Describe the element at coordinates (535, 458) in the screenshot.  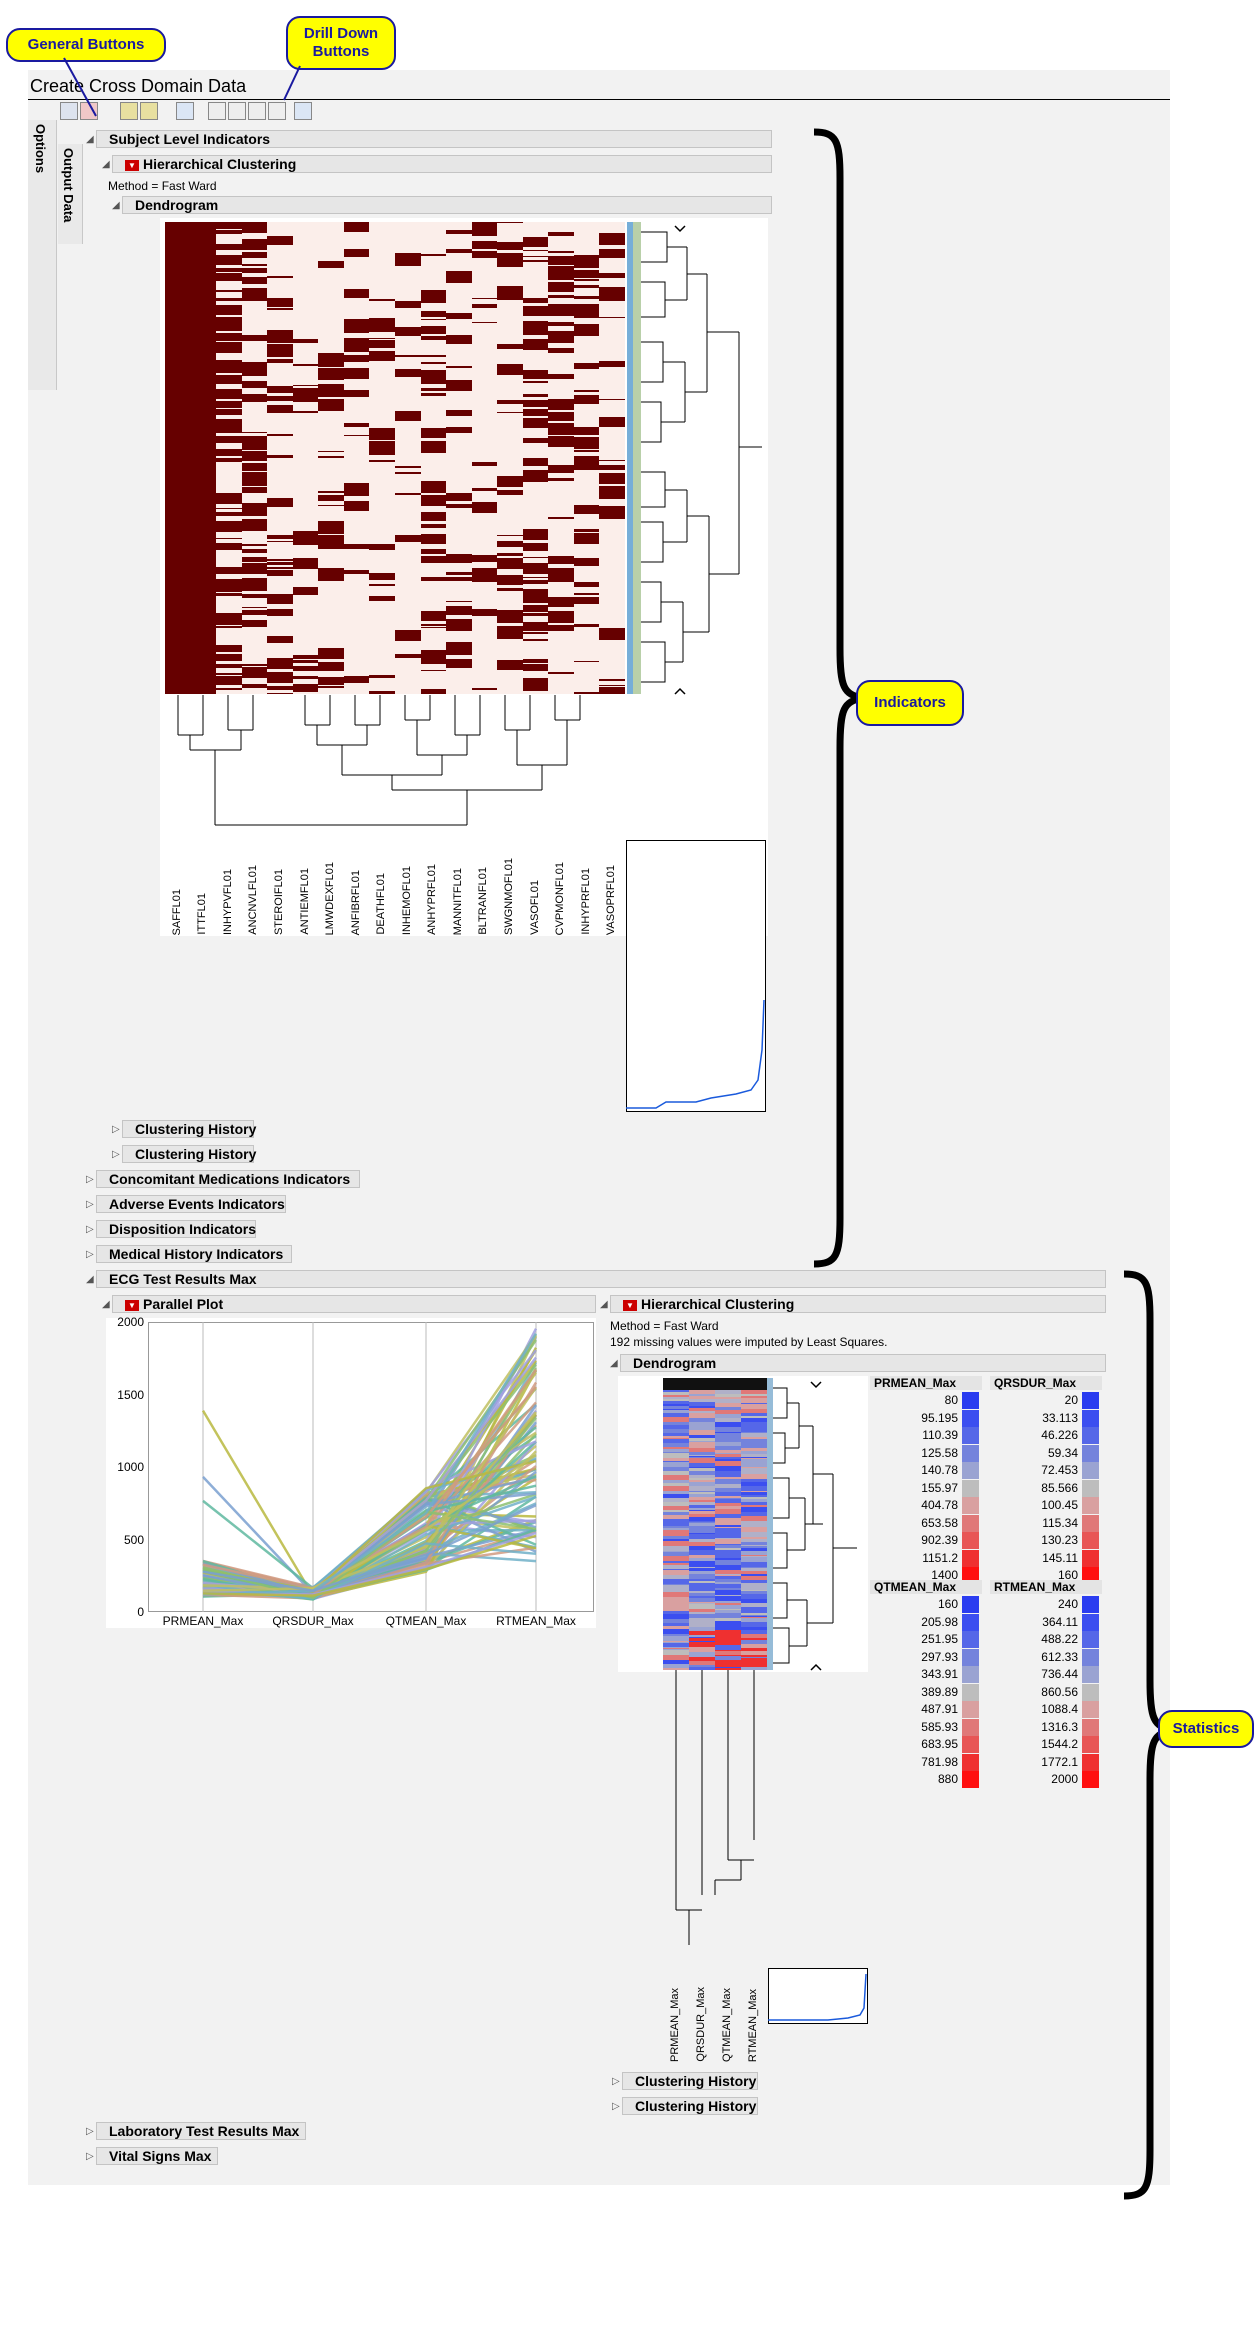
I see `heatmap-column-vasofl01` at that location.